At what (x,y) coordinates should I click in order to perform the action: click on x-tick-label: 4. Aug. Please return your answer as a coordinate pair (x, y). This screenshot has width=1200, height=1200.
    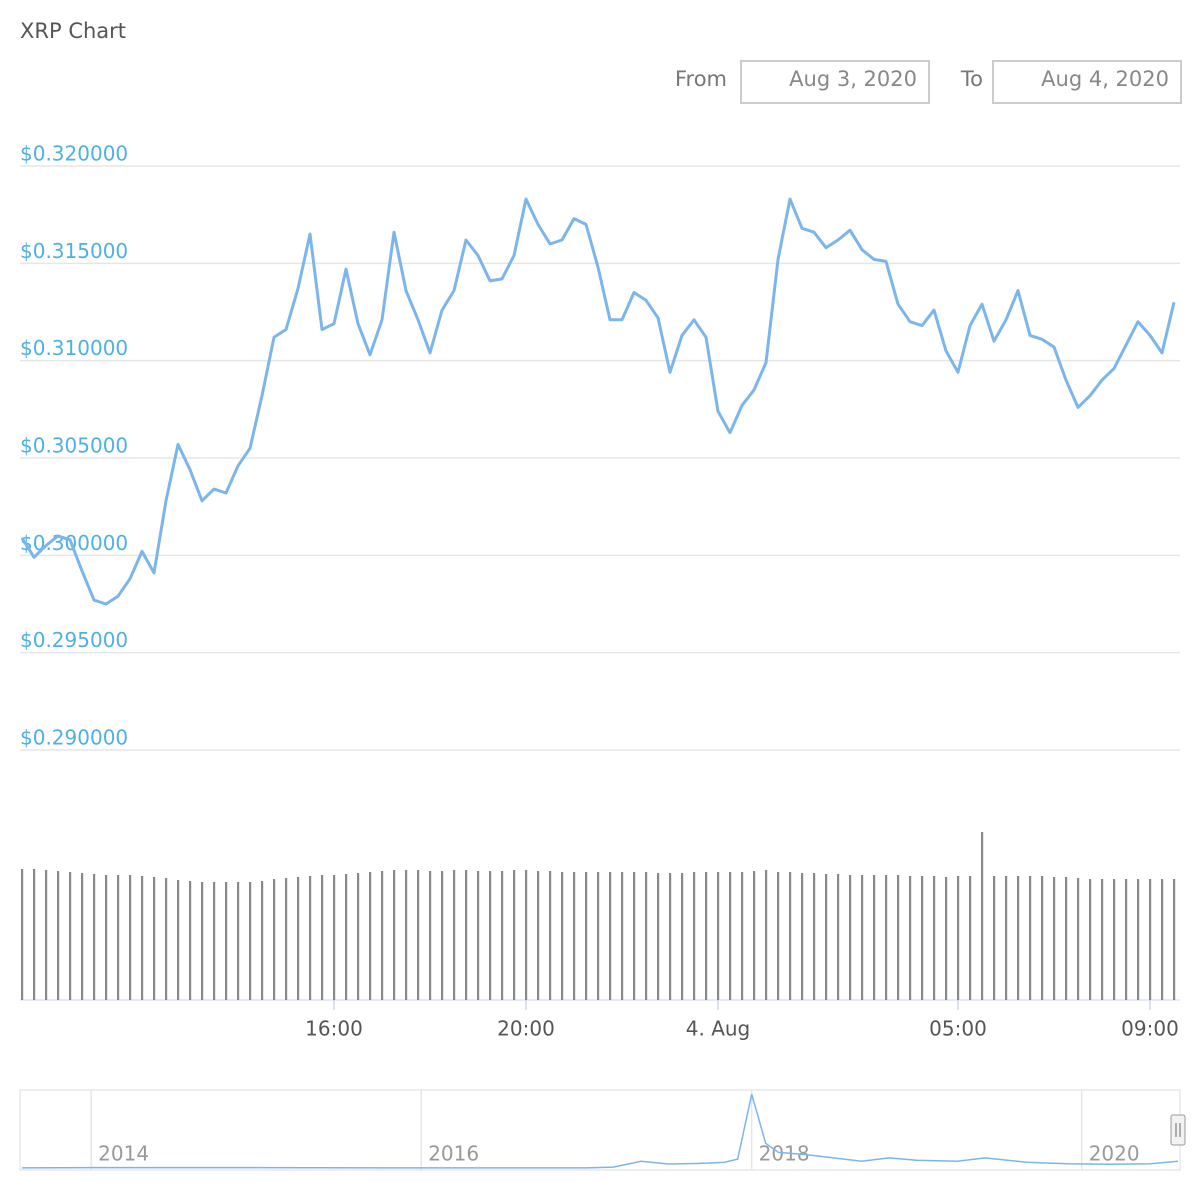
    Looking at the image, I should click on (718, 1029).